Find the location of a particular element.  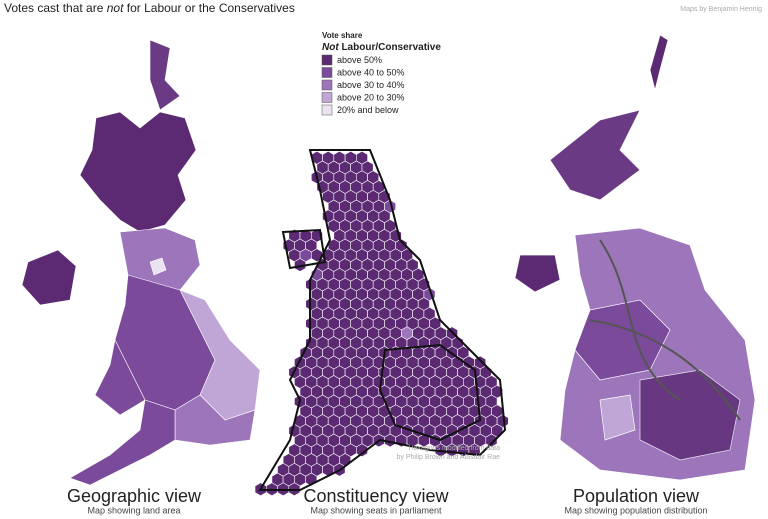

map-subtitle: Map showing population distribution is located at coordinates (635, 510).